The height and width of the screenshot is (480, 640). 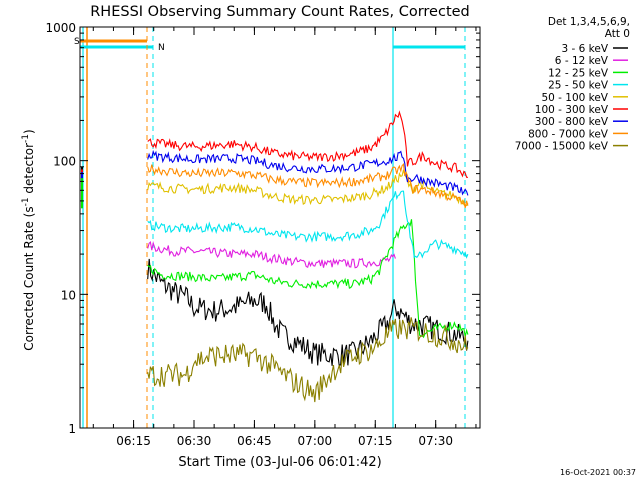 What do you see at coordinates (60, 28) in the screenshot?
I see `y-tick-label: 1000` at bounding box center [60, 28].